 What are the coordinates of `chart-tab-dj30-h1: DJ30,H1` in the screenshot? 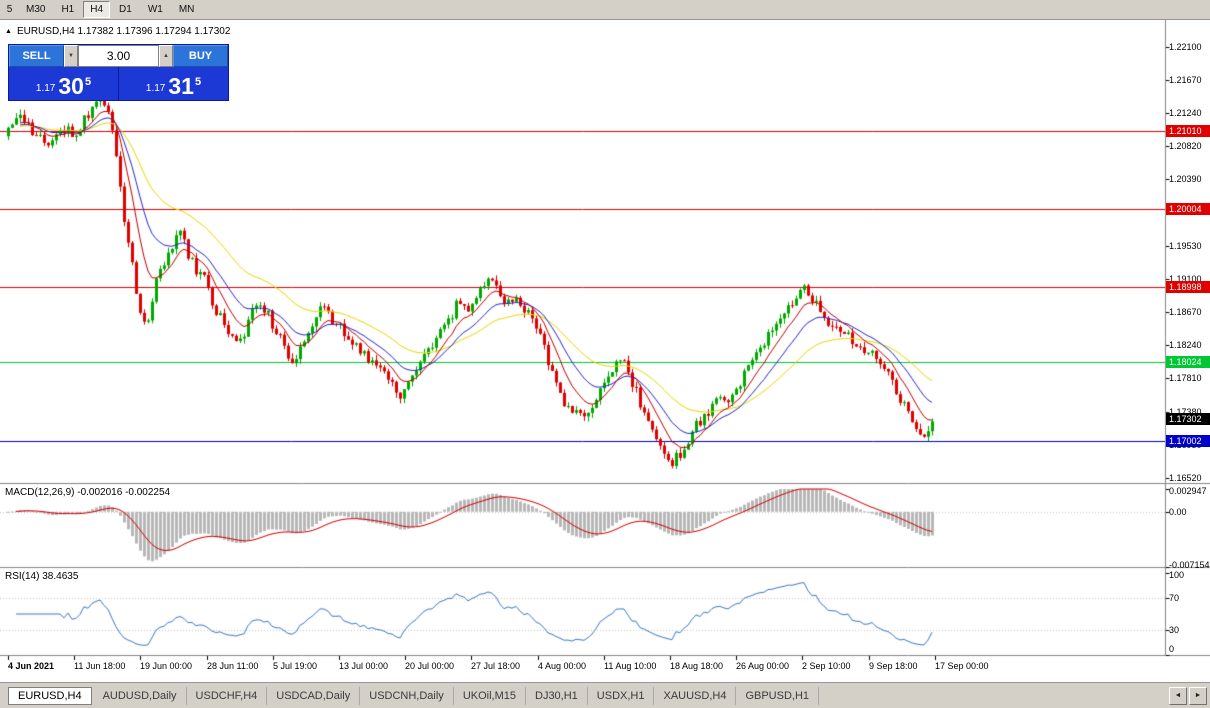 It's located at (557, 695).